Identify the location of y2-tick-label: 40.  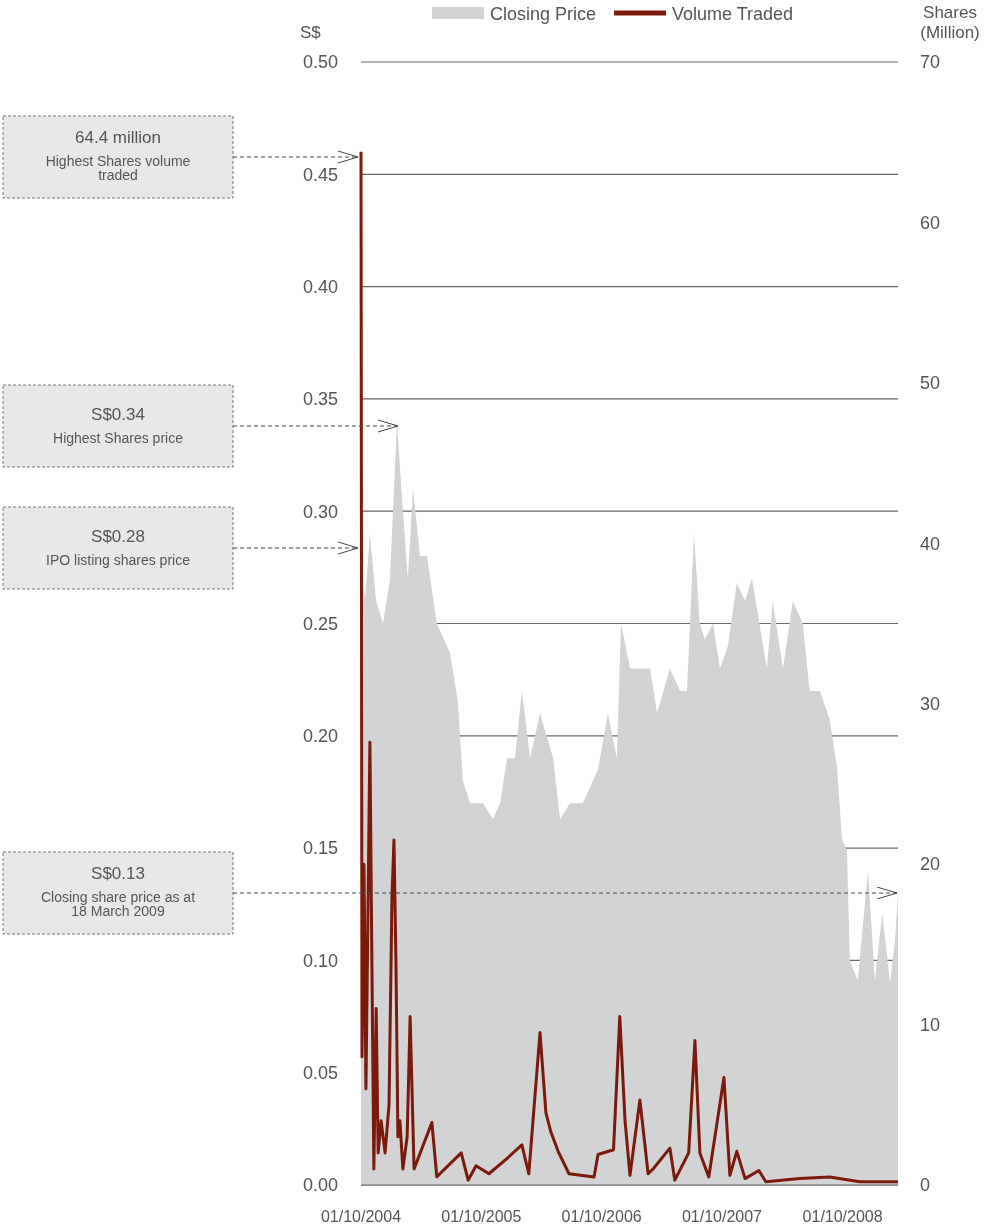
(930, 543).